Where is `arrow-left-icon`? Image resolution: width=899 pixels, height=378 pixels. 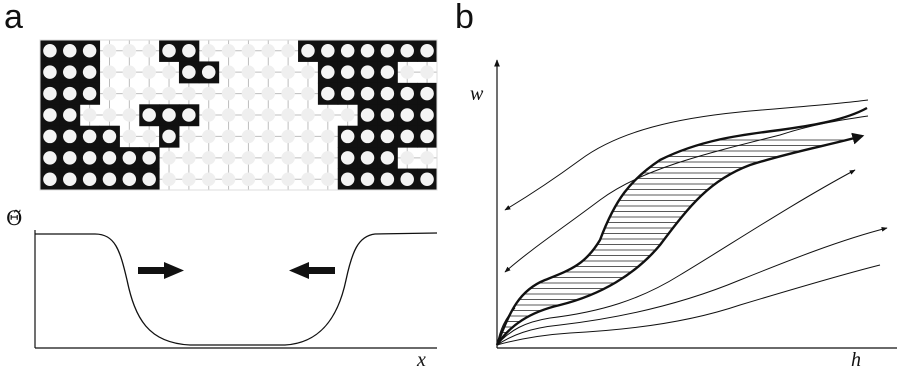
arrow-left-icon is located at coordinates (312, 270).